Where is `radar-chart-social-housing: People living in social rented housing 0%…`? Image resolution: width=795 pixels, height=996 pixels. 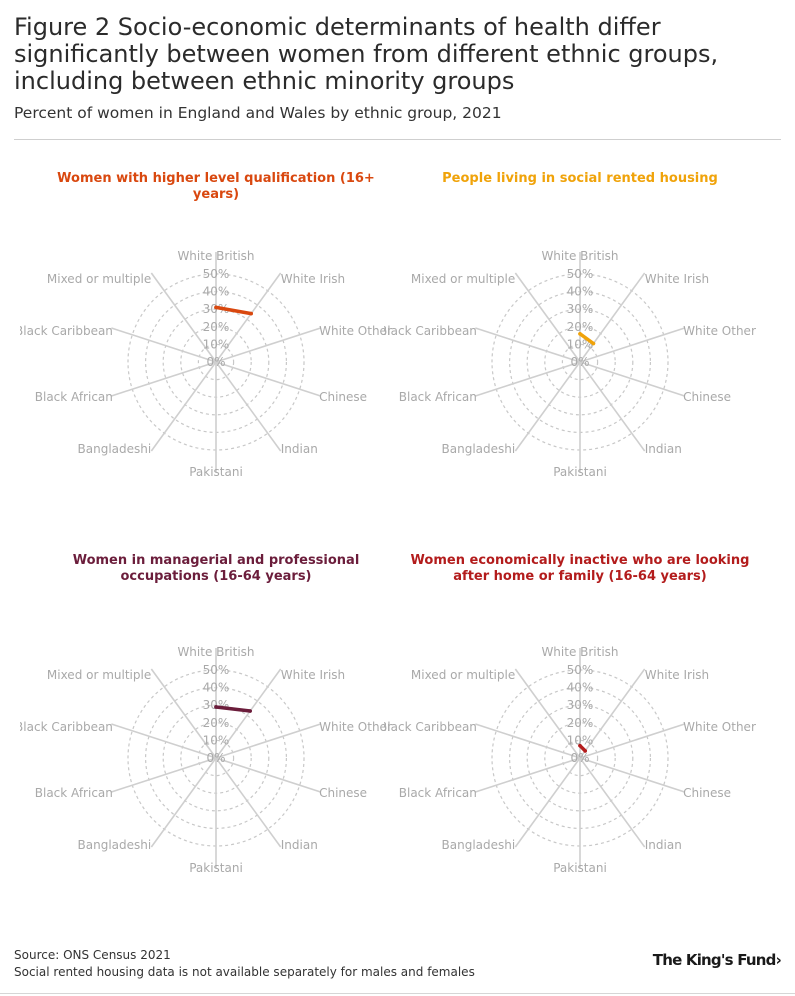
radar-chart-social-housing: People living in social rented housing 0%… is located at coordinates (570, 325).